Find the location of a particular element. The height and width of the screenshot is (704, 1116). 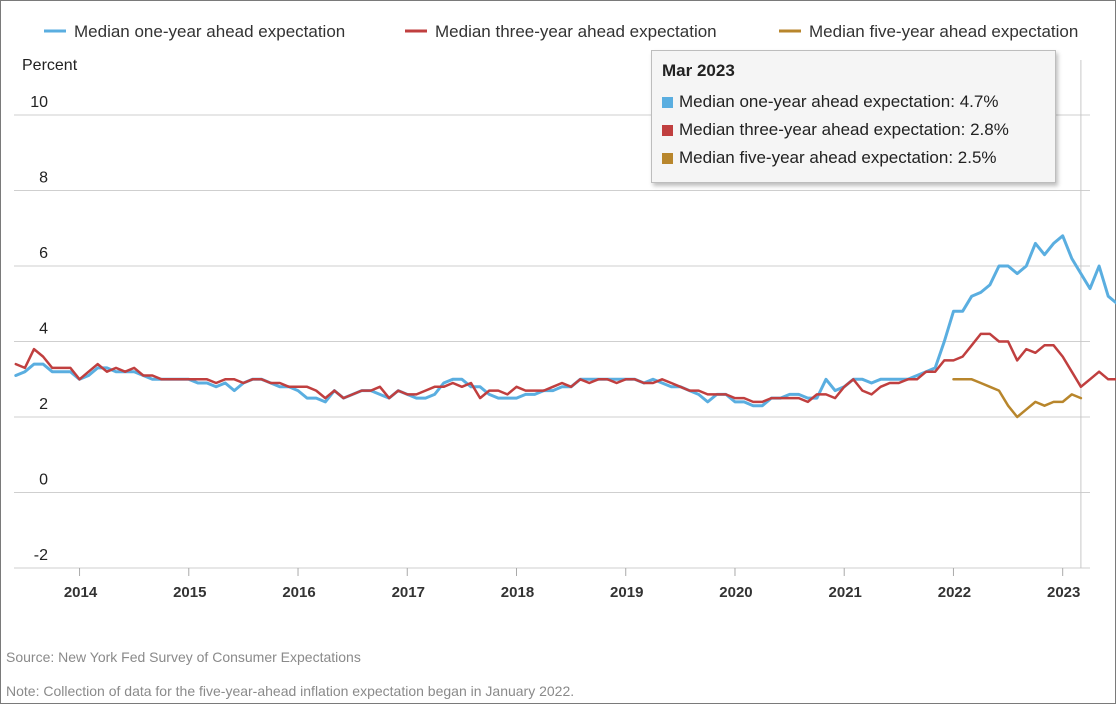

x-tick-label: 2016 is located at coordinates (298, 592).